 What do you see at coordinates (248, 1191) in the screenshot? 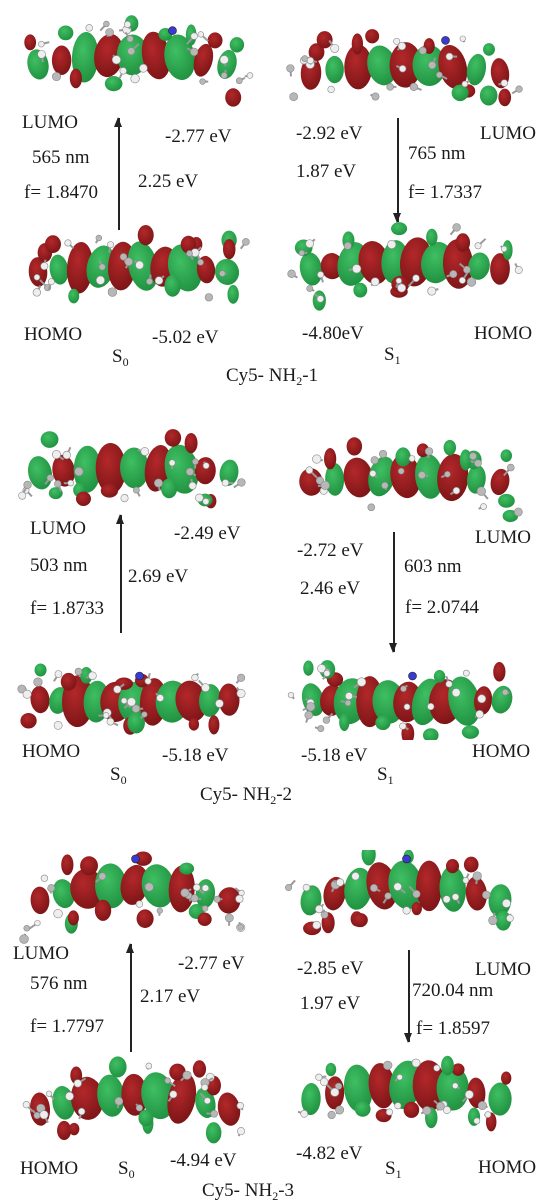
I see `molecule-caption-3: Cy5- NH2-3` at bounding box center [248, 1191].